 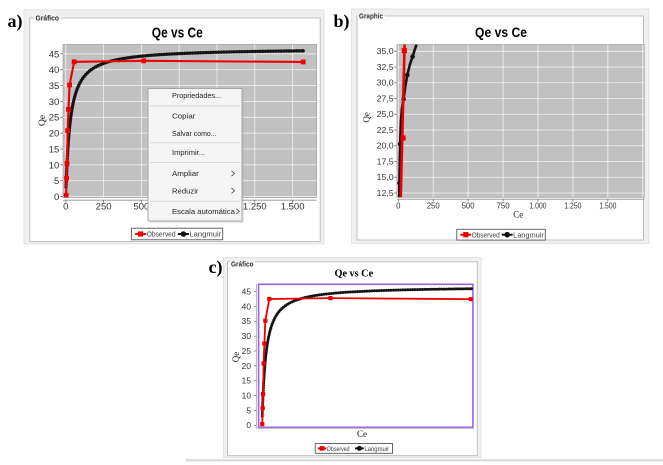 What do you see at coordinates (216, 267) in the screenshot?
I see `svg-text: c)` at bounding box center [216, 267].